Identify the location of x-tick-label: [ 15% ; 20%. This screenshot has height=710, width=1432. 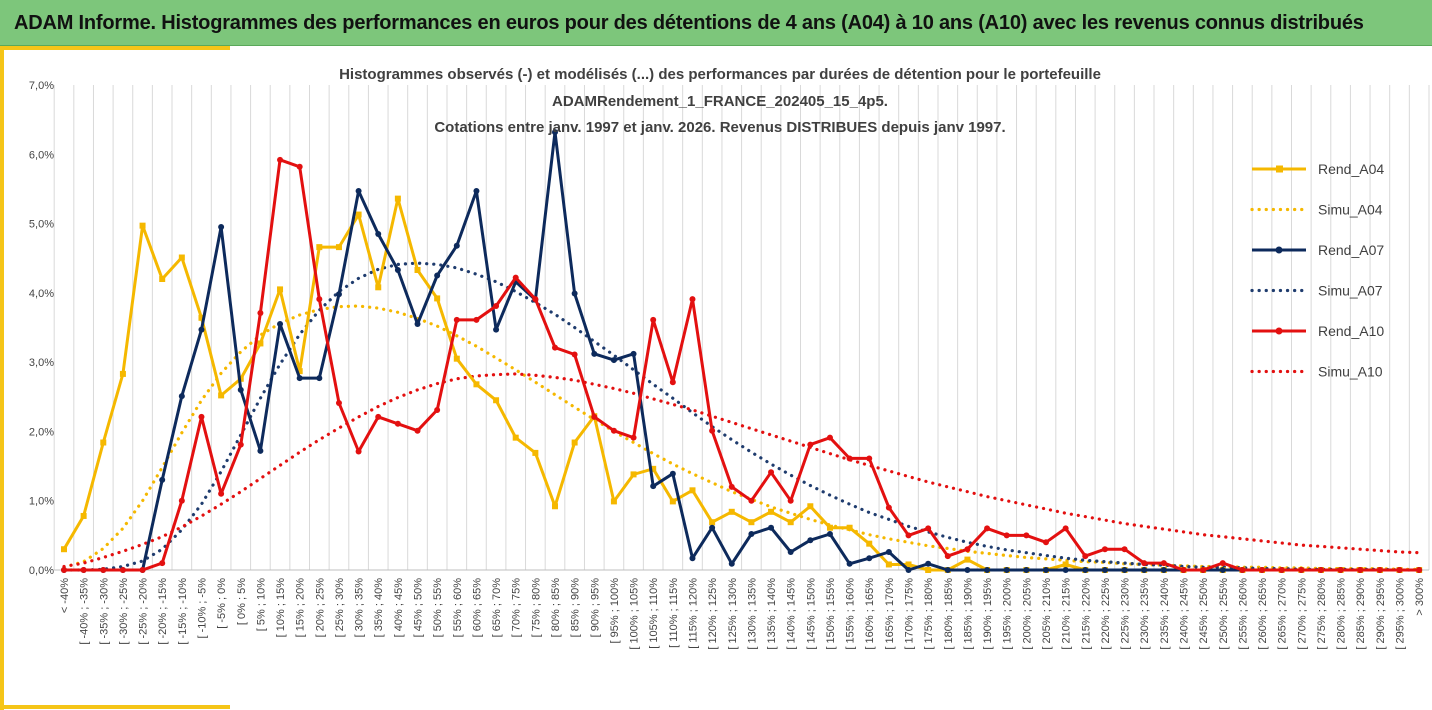
(301, 608).